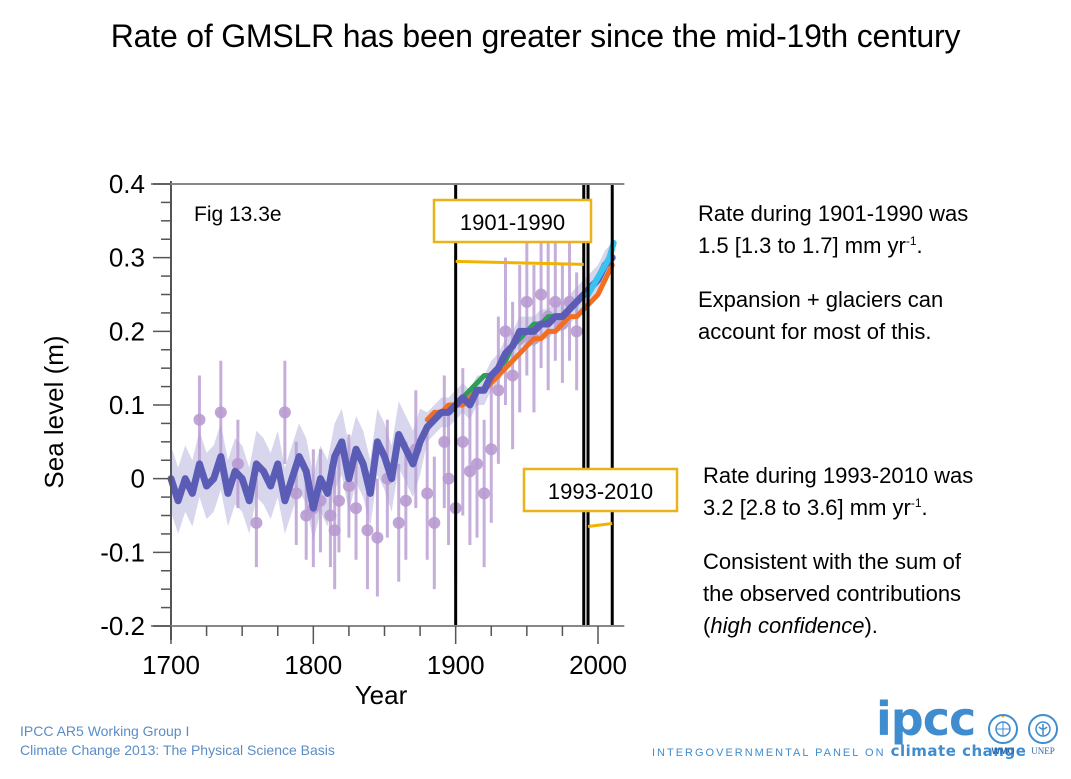  Describe the element at coordinates (313, 665) in the screenshot. I see `x-tick-label: 1800` at that location.